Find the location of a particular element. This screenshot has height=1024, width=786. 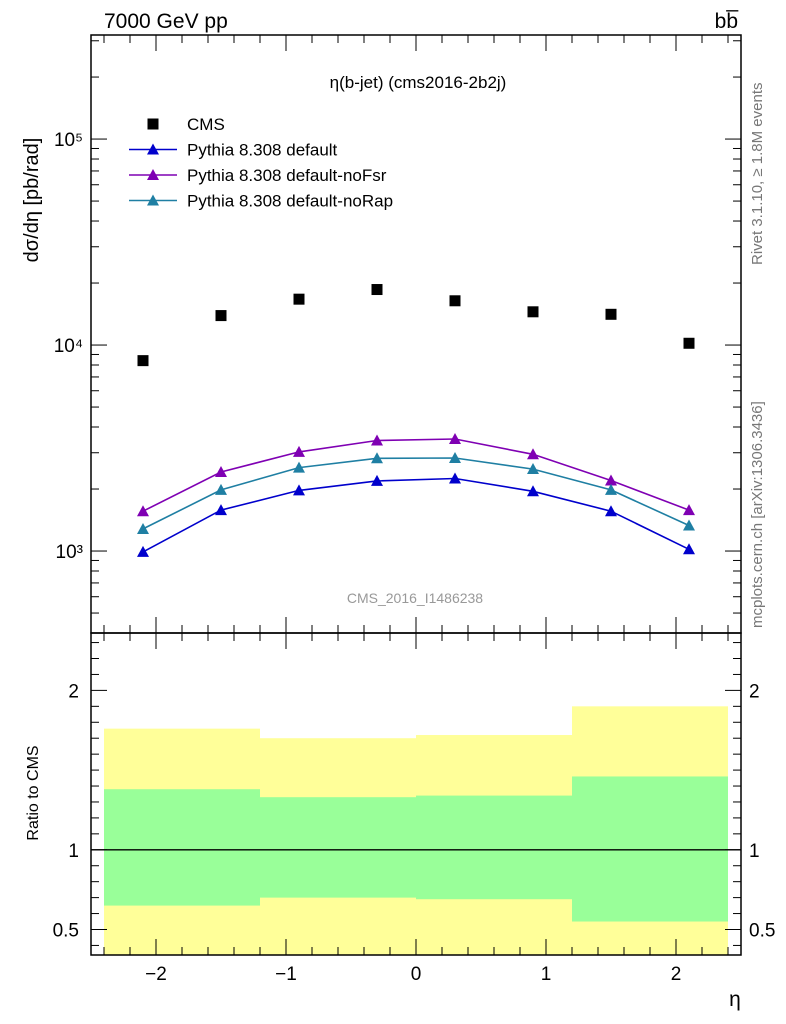

ratio-y-tick-label-right: 1 is located at coordinates (754, 851).